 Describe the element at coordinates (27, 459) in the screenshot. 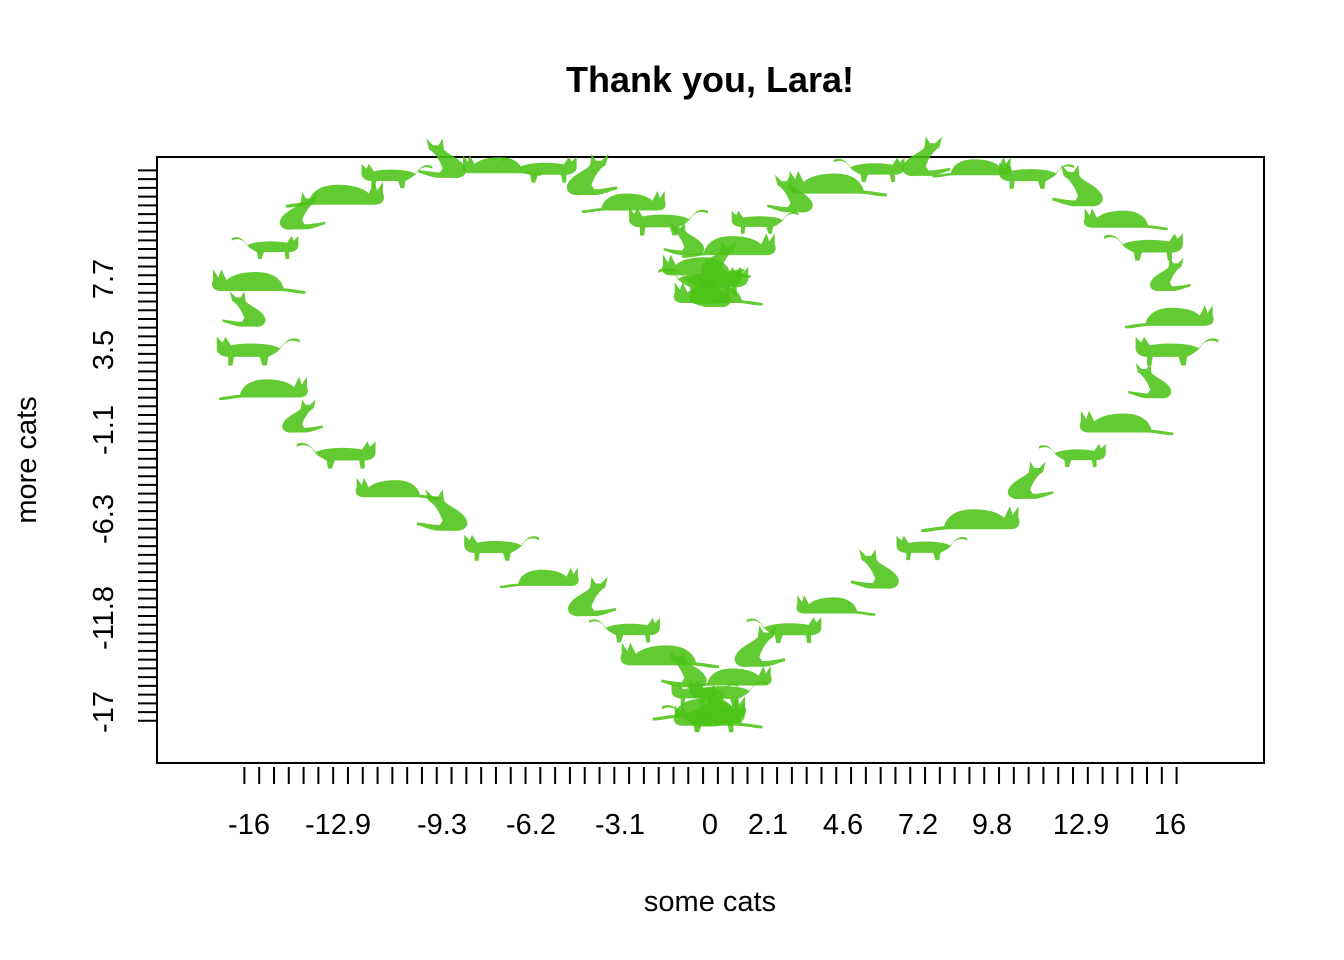

I see `y-axis-label: more cats` at that location.